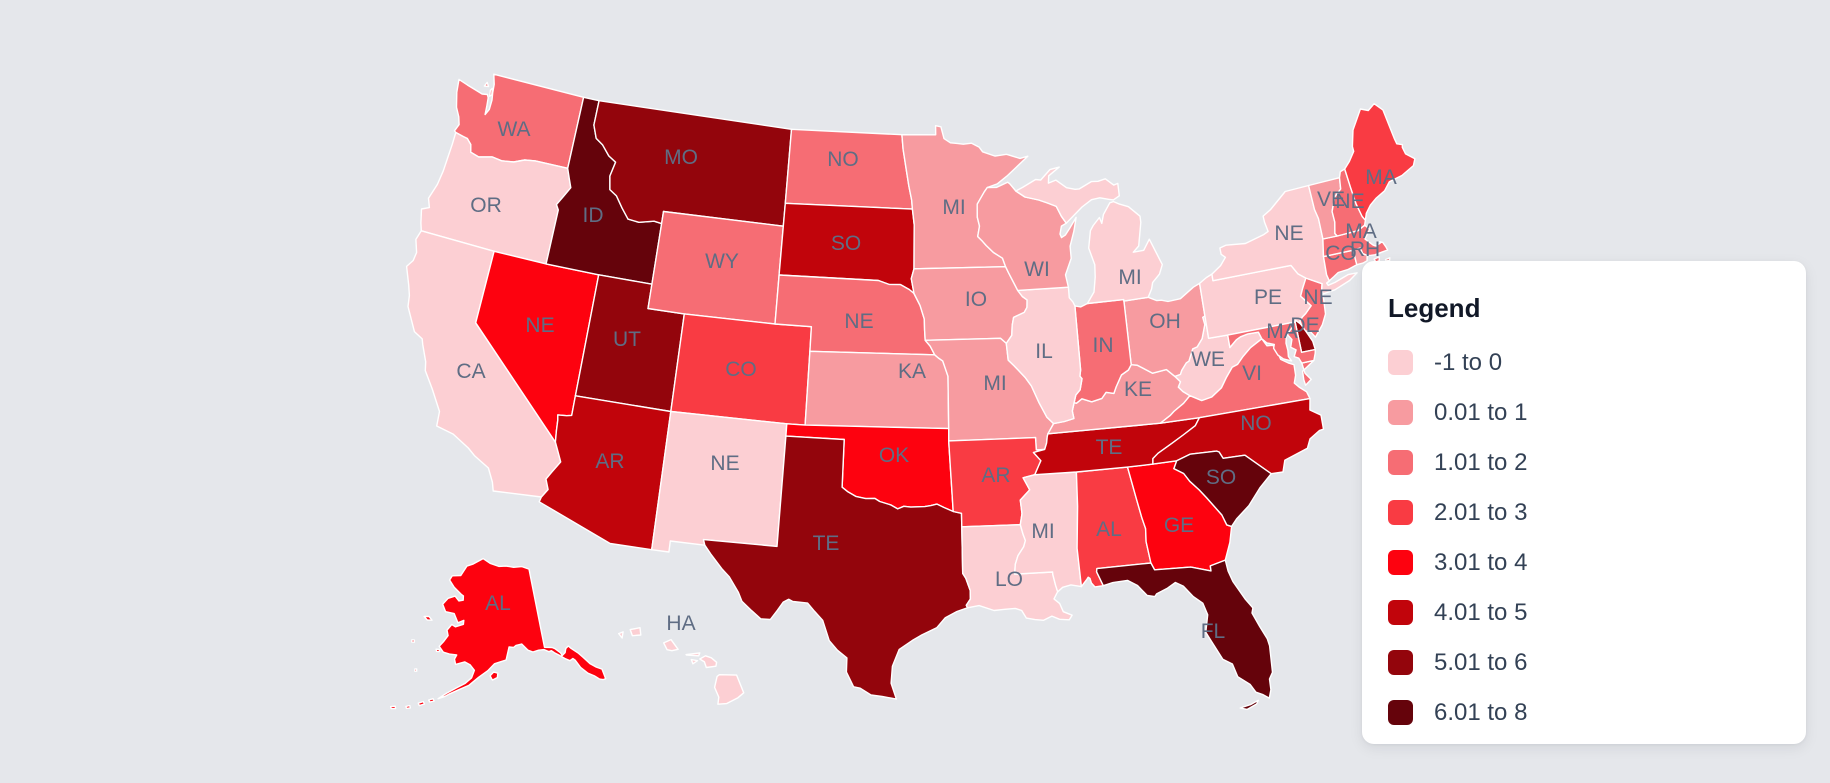  What do you see at coordinates (1304, 325) in the screenshot?
I see `svg-text: DE` at bounding box center [1304, 325].